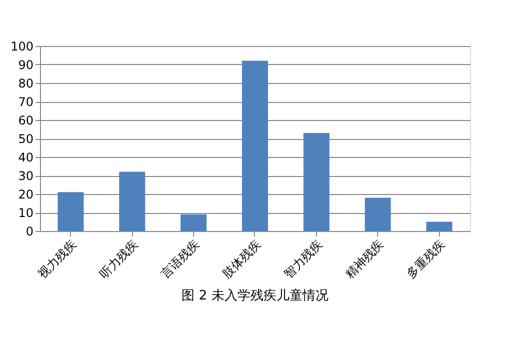 The image size is (513, 340). I want to click on x-tick-label: 视力残疾, so click(57, 259).